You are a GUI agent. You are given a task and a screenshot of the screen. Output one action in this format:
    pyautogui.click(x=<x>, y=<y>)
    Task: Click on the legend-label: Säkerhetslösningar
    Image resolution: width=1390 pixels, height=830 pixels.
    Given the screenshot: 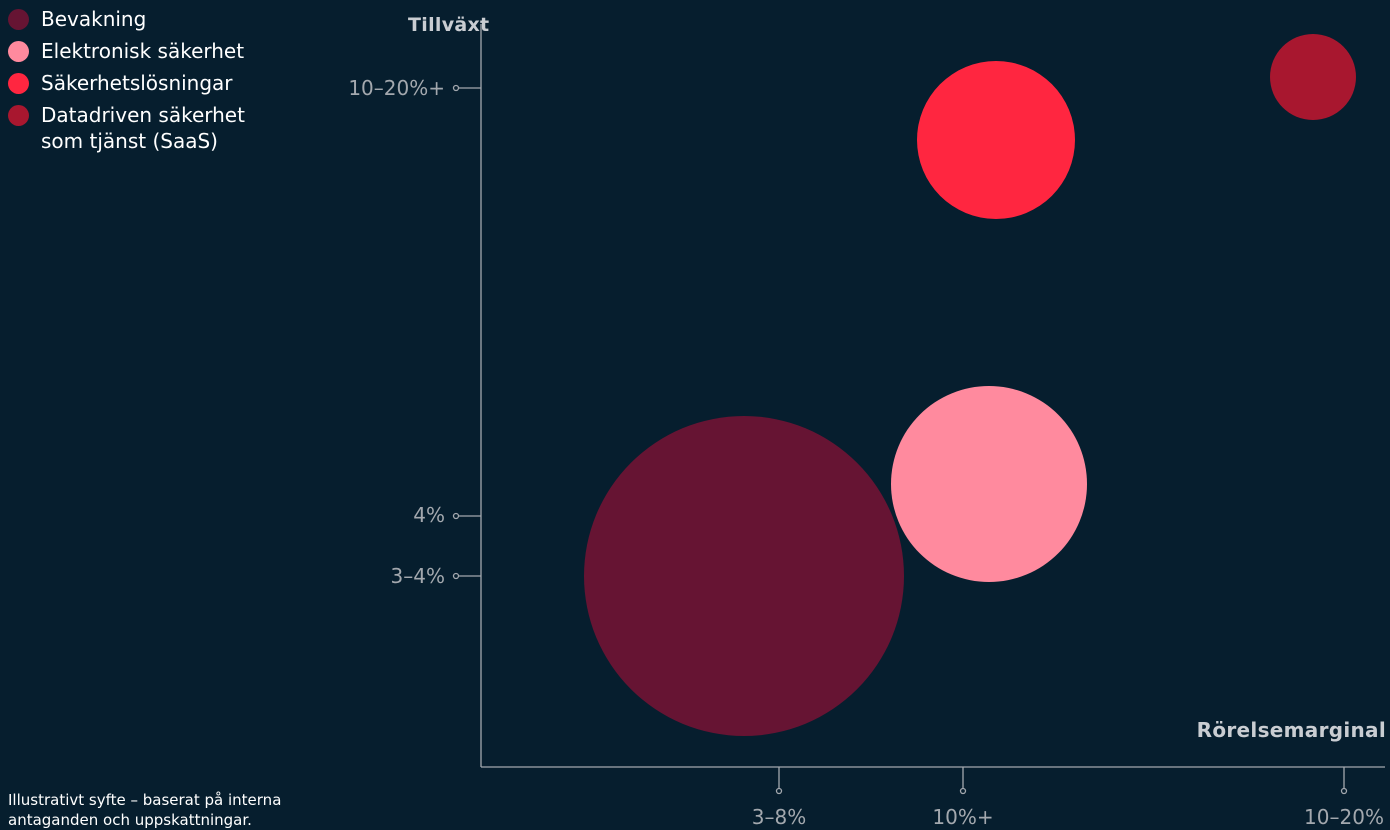 What is the action you would take?
    pyautogui.click(x=137, y=83)
    